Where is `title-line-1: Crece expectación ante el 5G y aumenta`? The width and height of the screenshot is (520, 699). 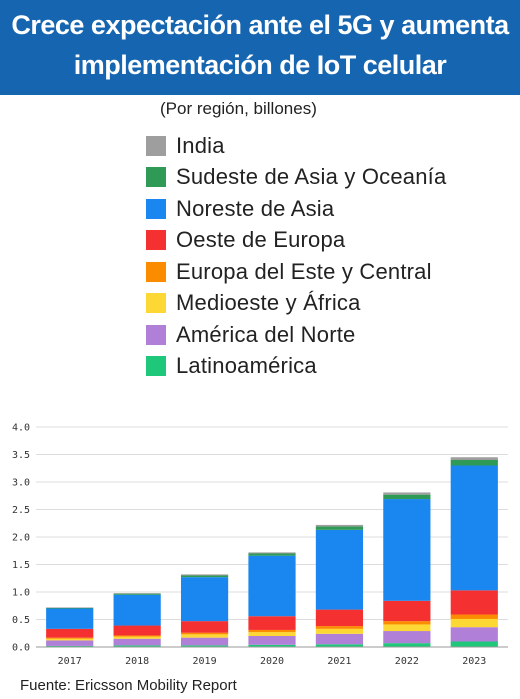
title-line-1: Crece expectación ante el 5G y aumenta is located at coordinates (260, 25).